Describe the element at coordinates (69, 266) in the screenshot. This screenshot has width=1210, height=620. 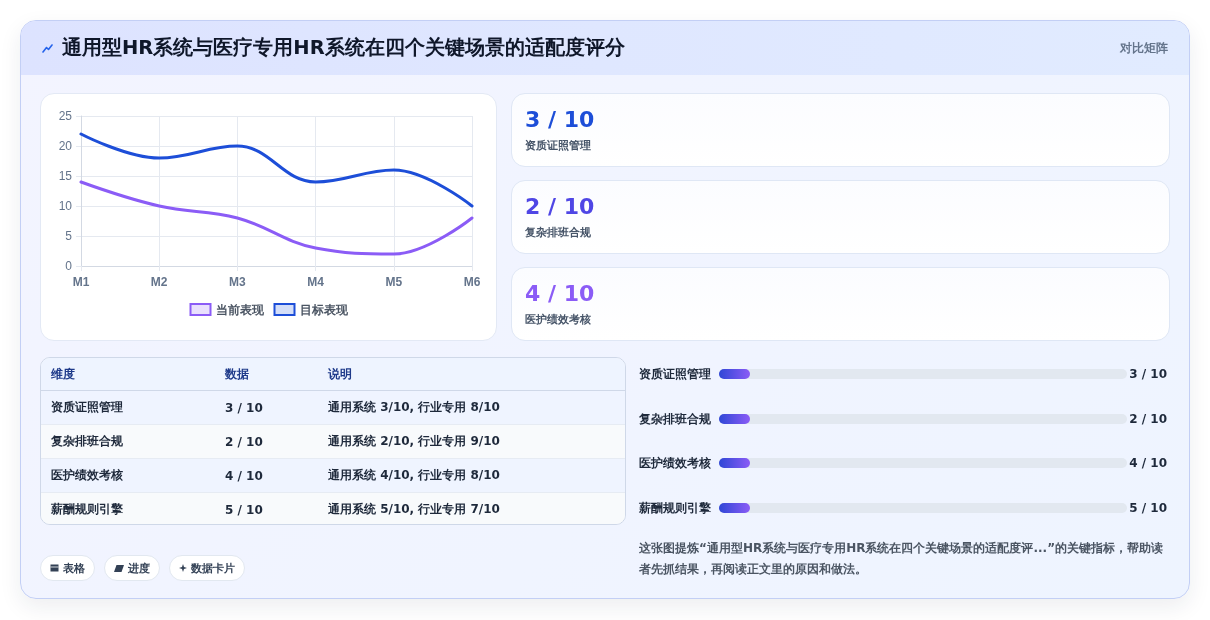
I see `y-tick-label: 0` at that location.